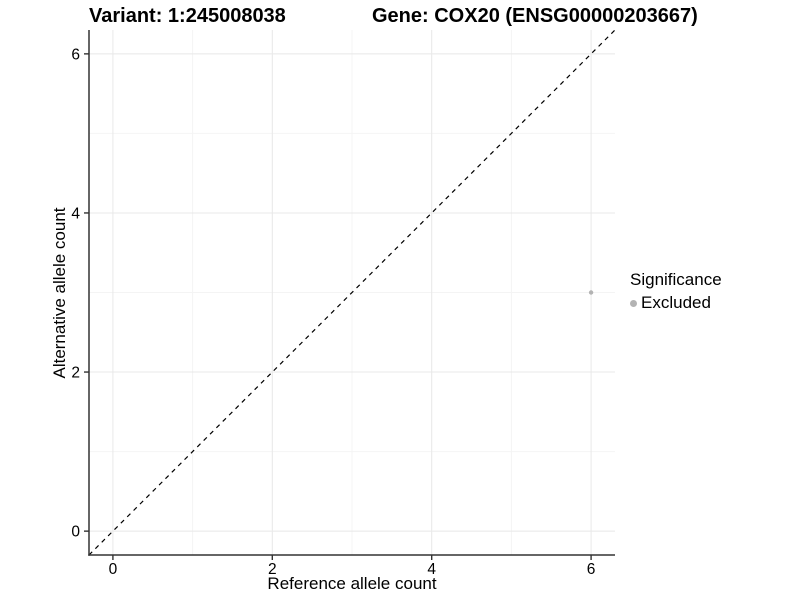 The width and height of the screenshot is (800, 600). Describe the element at coordinates (352, 583) in the screenshot. I see `x-axis-title: Reference allele count` at that location.